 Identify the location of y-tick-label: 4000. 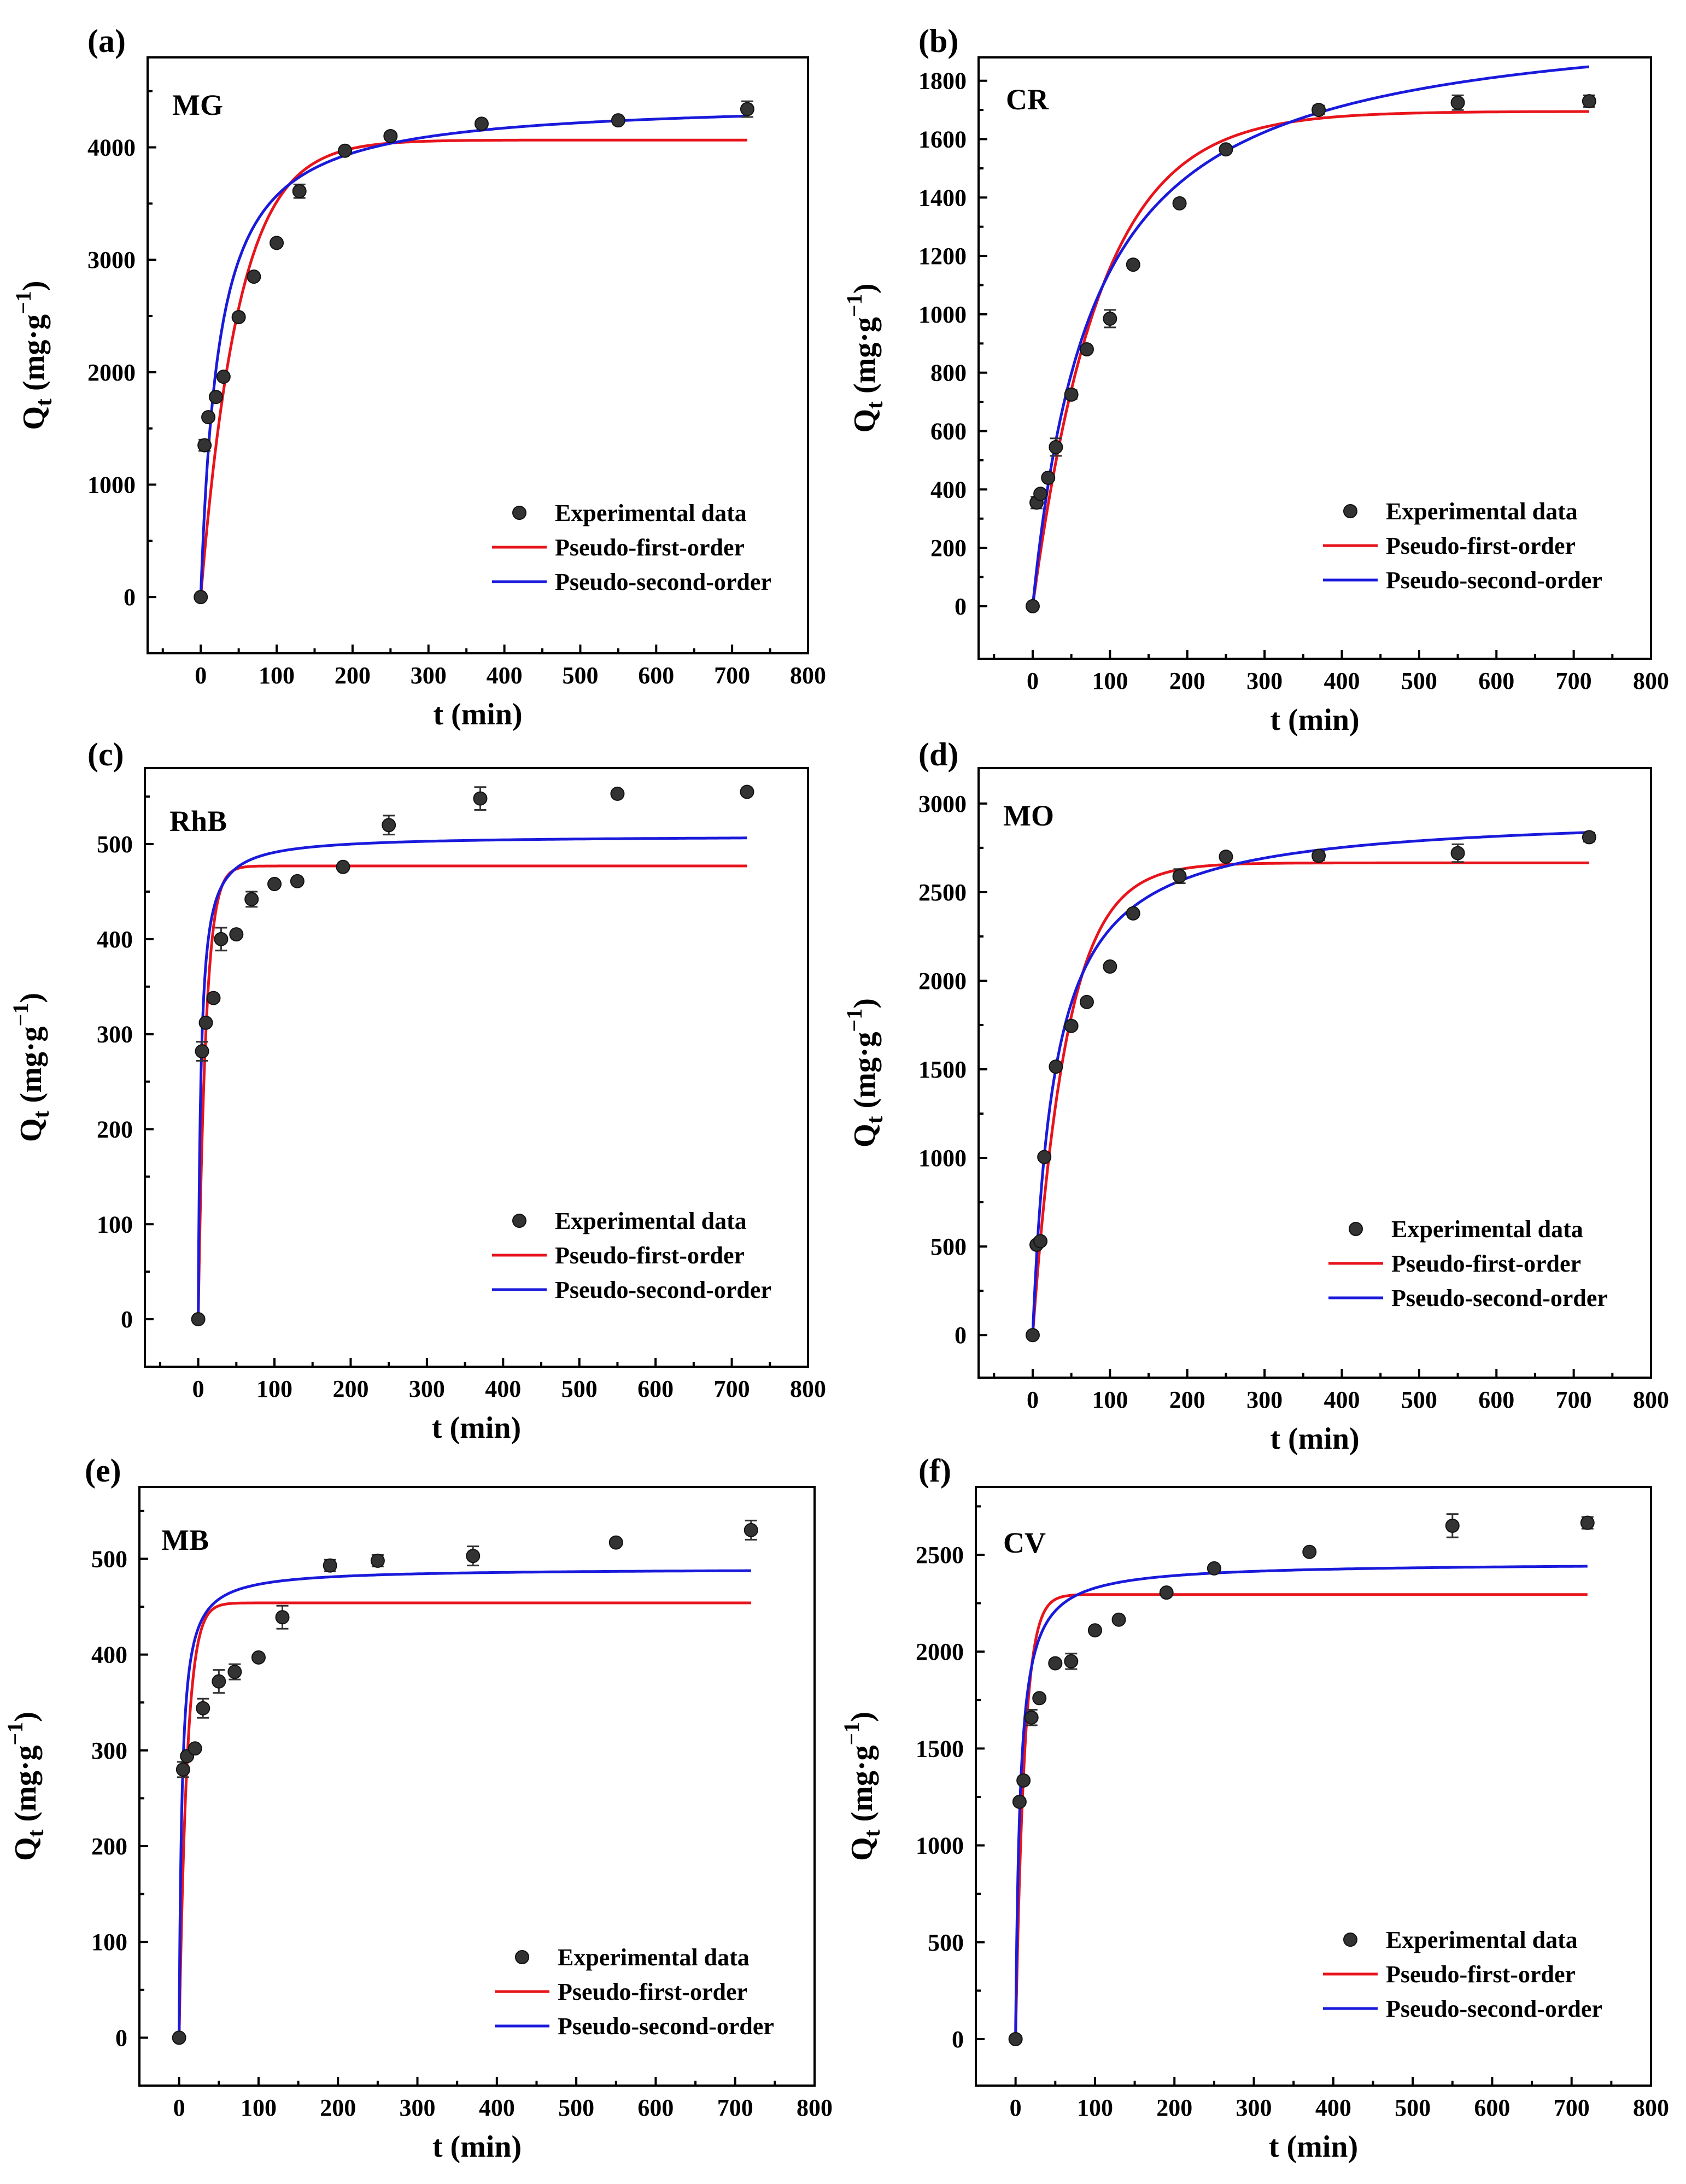
(111, 147).